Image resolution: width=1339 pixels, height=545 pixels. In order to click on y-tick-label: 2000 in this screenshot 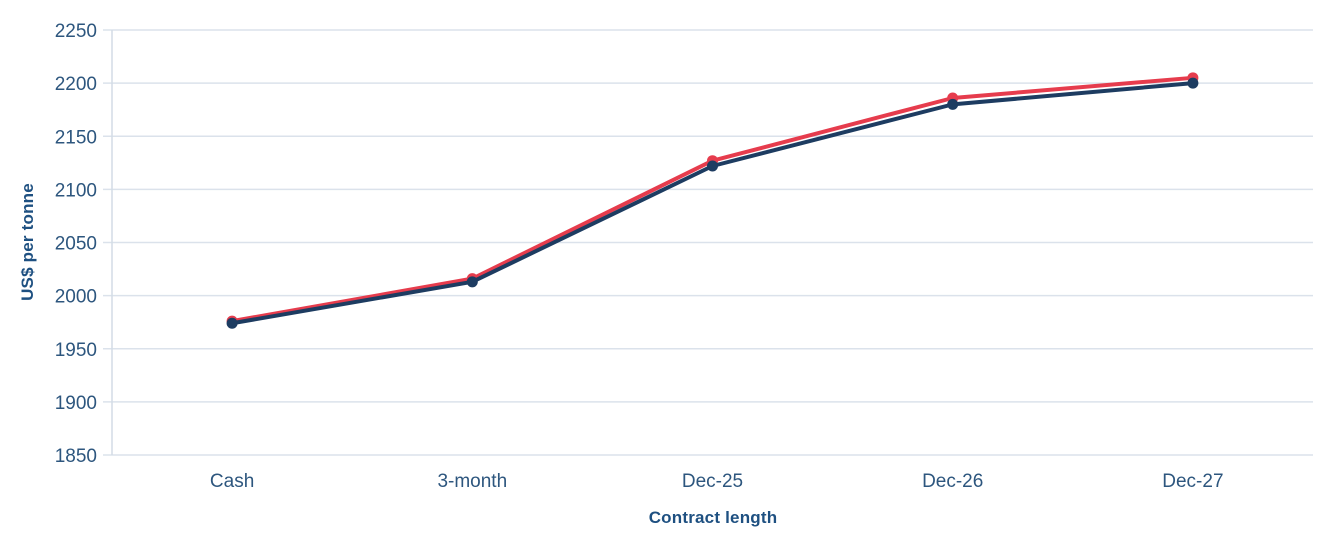, I will do `click(76, 297)`.